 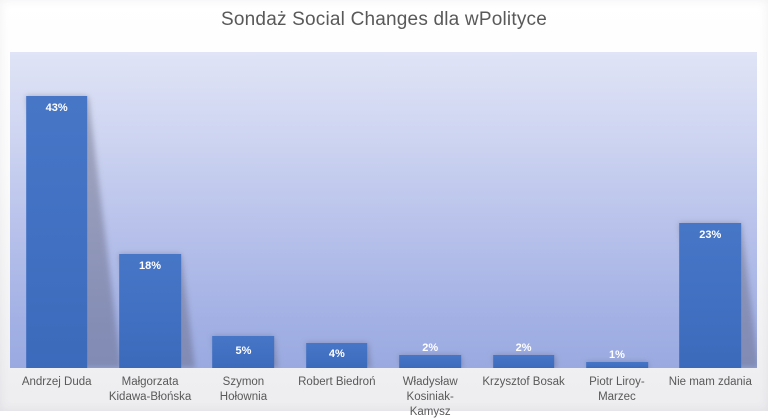 I want to click on bar-value-label: 5%, so click(x=243, y=350).